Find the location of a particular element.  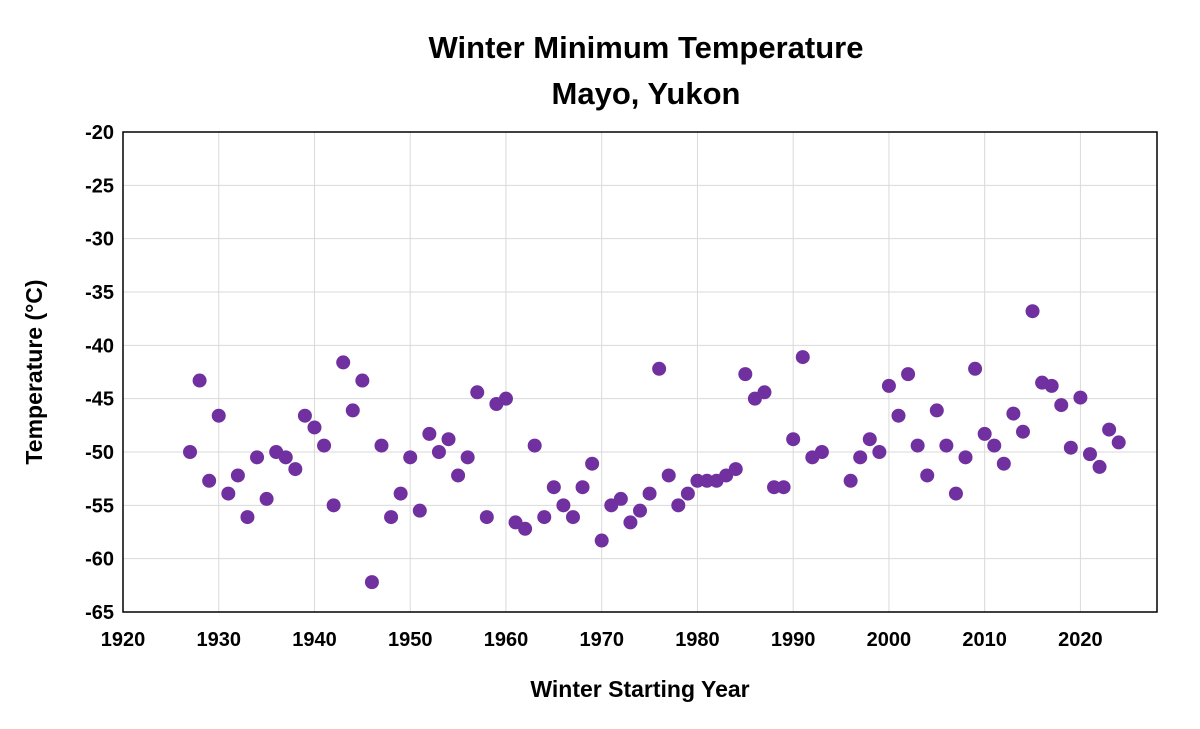

x-tick-label: 1930 is located at coordinates (218, 640).